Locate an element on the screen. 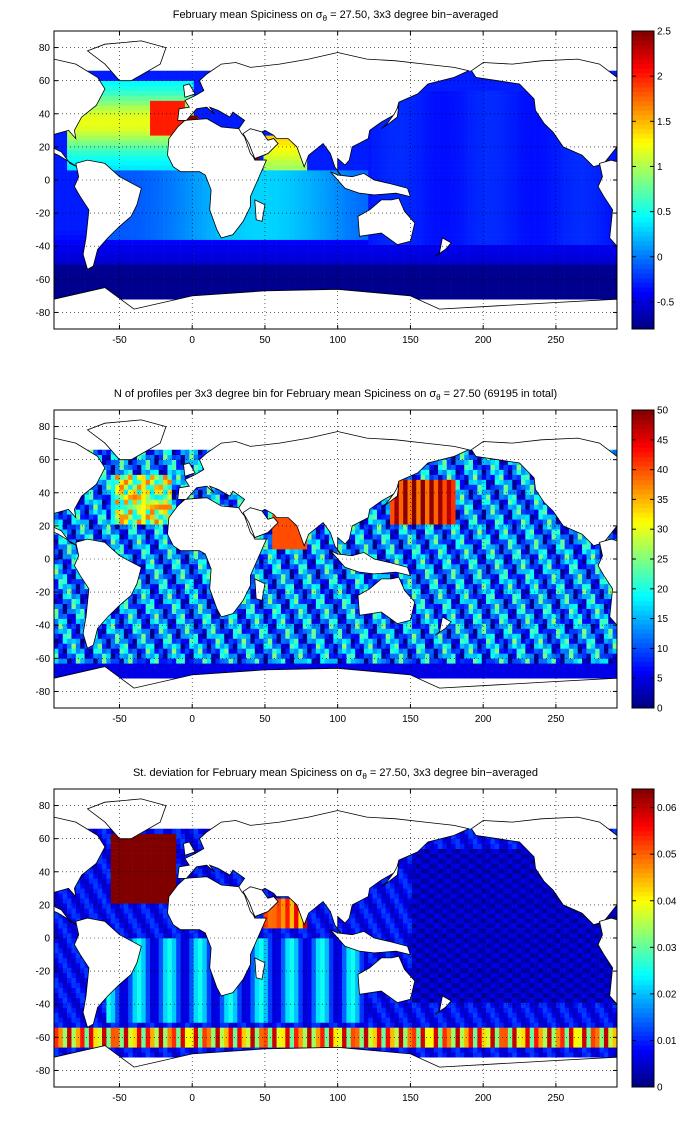 The image size is (696, 1140). colorbar-tick-label: 50 is located at coordinates (663, 411).